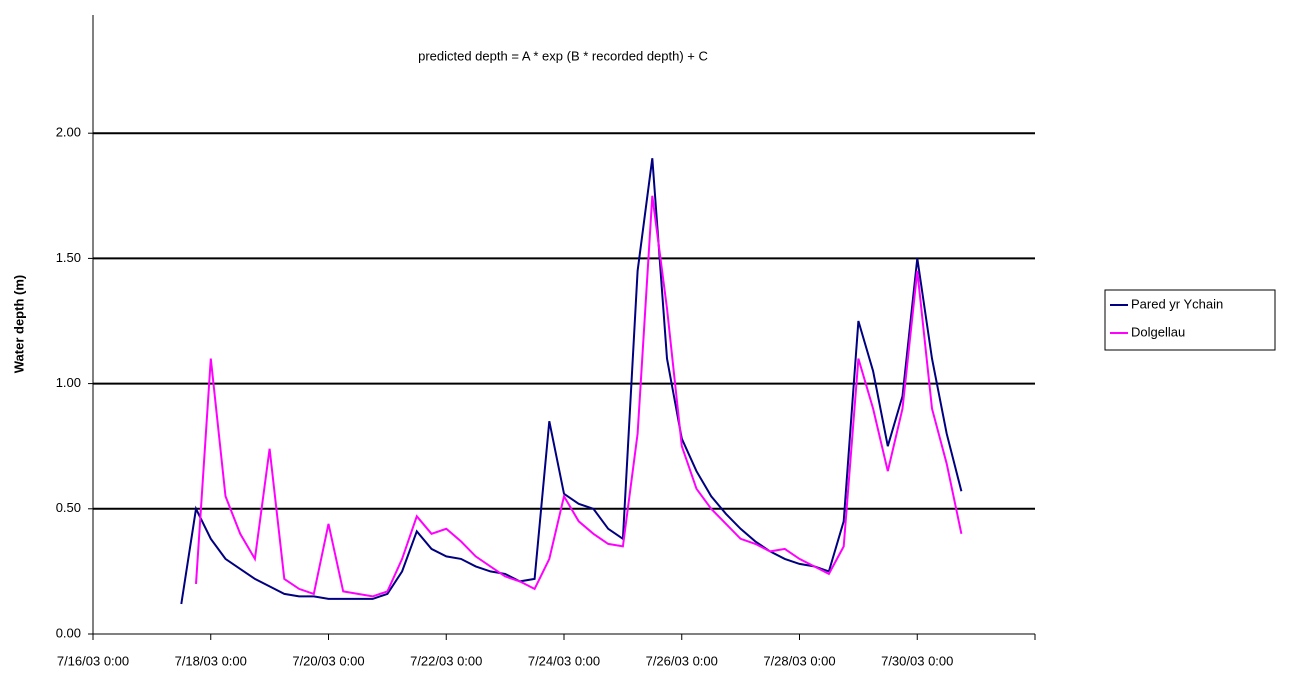  Describe the element at coordinates (446, 660) in the screenshot. I see `x-tick-label: 7/22/03 0:00` at that location.